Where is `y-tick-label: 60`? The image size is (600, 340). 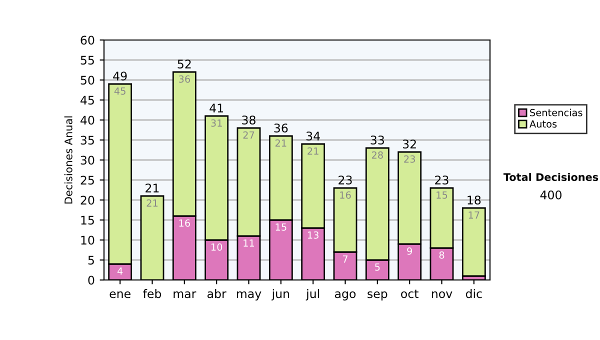 y-tick-label: 60 is located at coordinates (87, 40).